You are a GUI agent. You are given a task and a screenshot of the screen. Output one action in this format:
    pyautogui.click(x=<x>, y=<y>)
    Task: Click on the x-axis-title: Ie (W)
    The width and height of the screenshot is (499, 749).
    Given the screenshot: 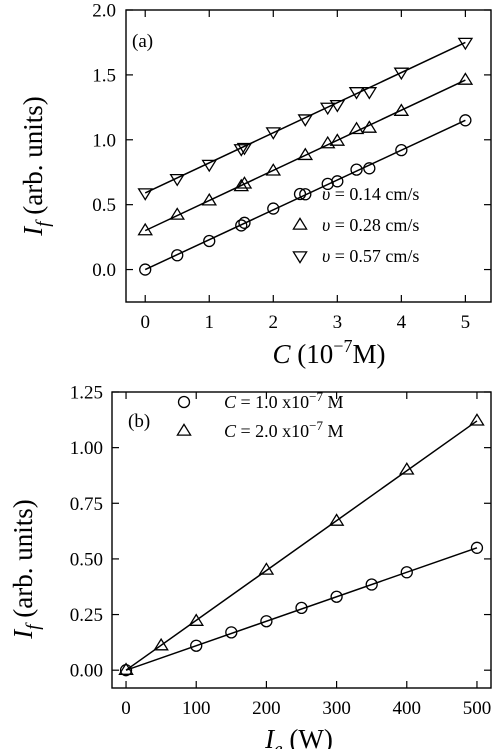 What is the action you would take?
    pyautogui.click(x=298, y=736)
    